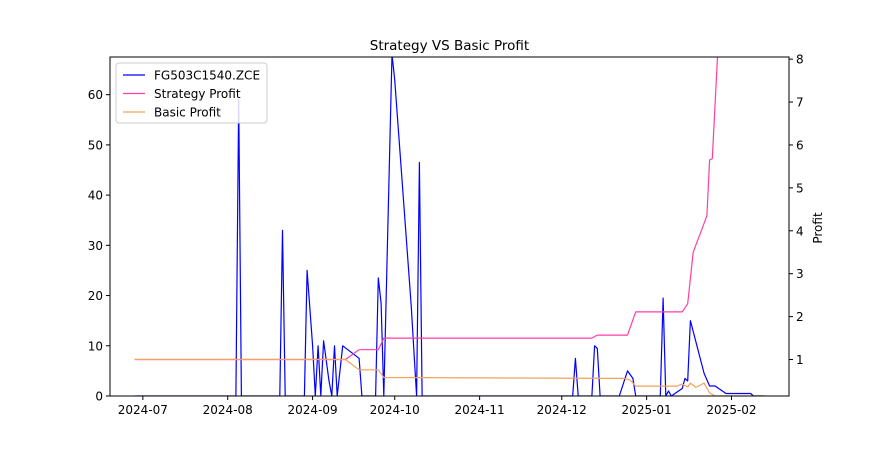  What do you see at coordinates (647, 410) in the screenshot?
I see `x-tick-label: 2025-01` at bounding box center [647, 410].